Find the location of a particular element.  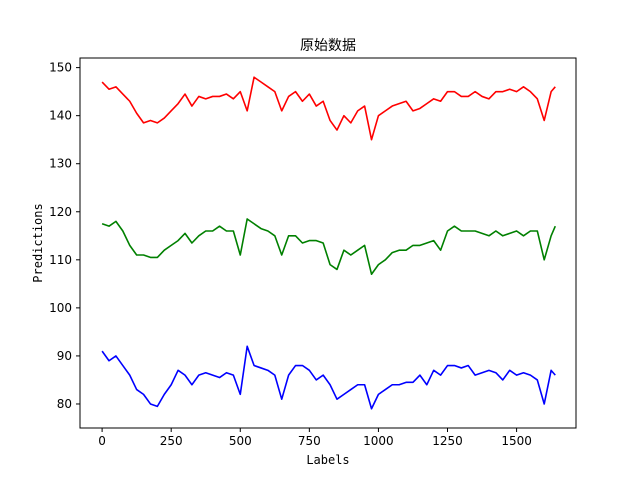

y-tick-label-7: 150 is located at coordinates (60, 68).